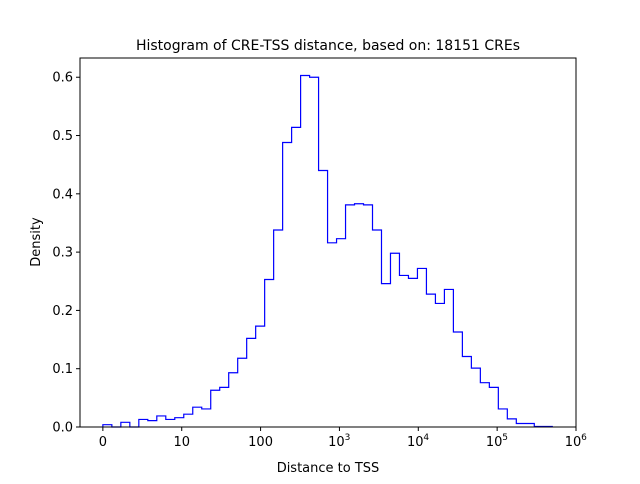  What do you see at coordinates (103, 442) in the screenshot?
I see `x-tick-label: 0` at bounding box center [103, 442].